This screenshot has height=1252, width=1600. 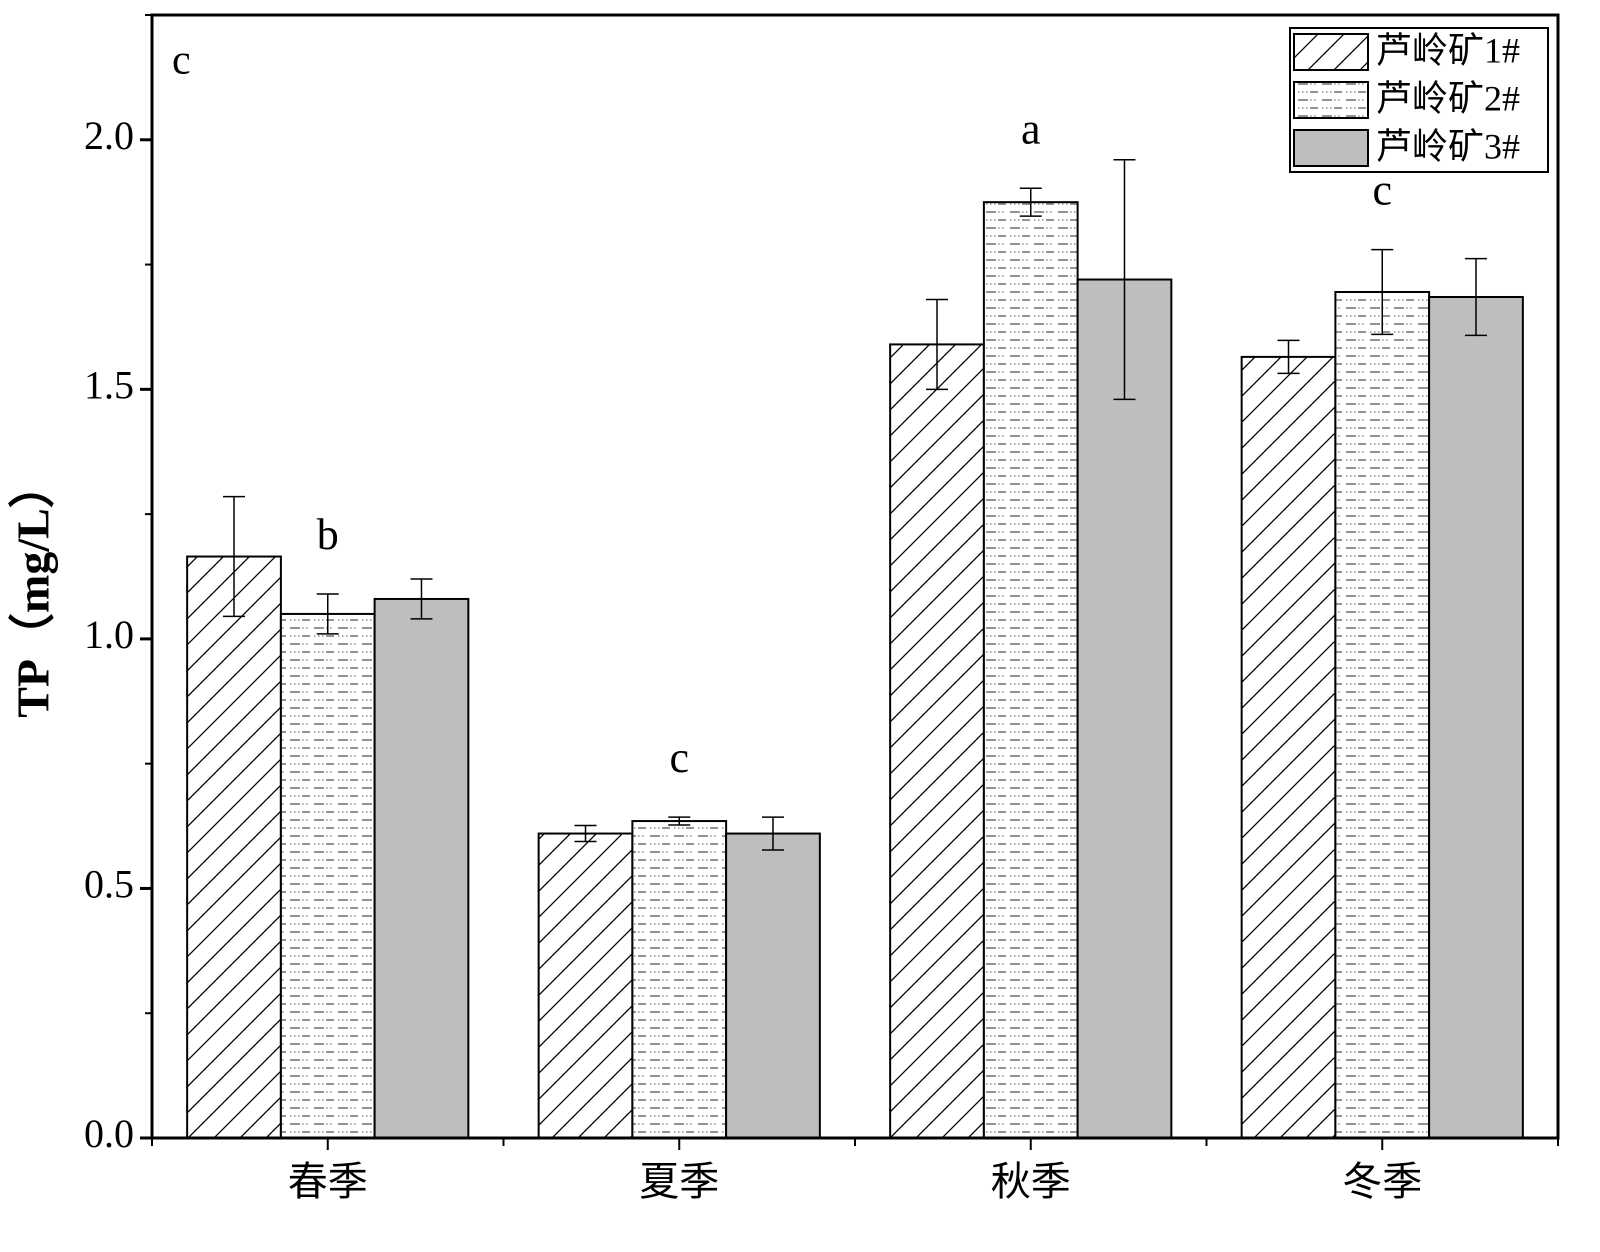 What do you see at coordinates (1448, 50) in the screenshot?
I see `legend-label: 芦岭矿1#` at bounding box center [1448, 50].